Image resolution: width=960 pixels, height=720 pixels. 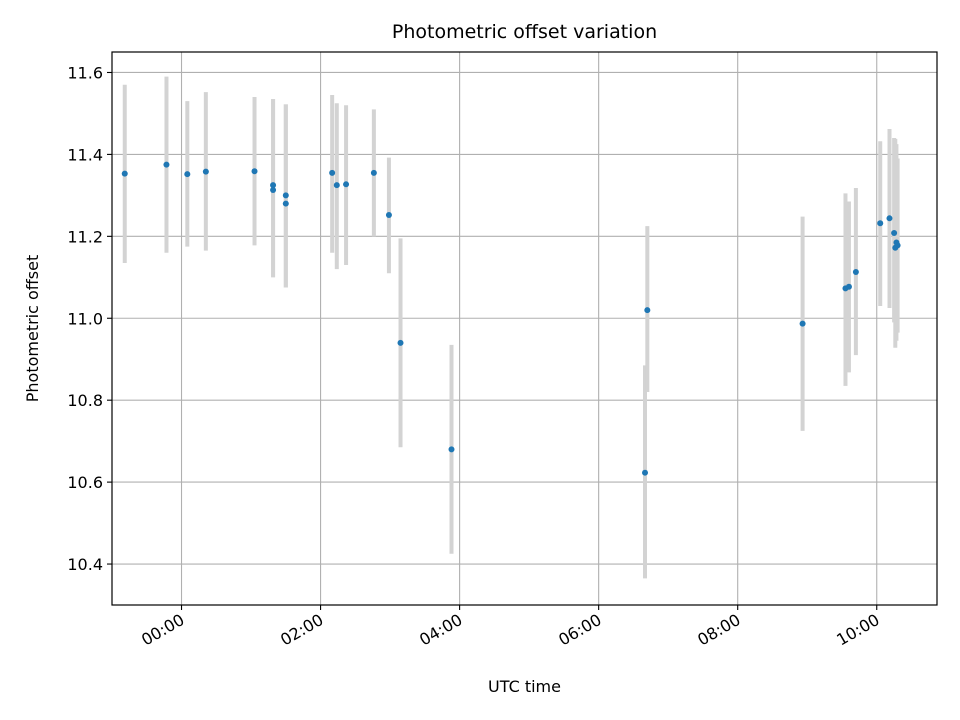 What do you see at coordinates (85, 72) in the screenshot?
I see `y-tick-label: 11.6` at bounding box center [85, 72].